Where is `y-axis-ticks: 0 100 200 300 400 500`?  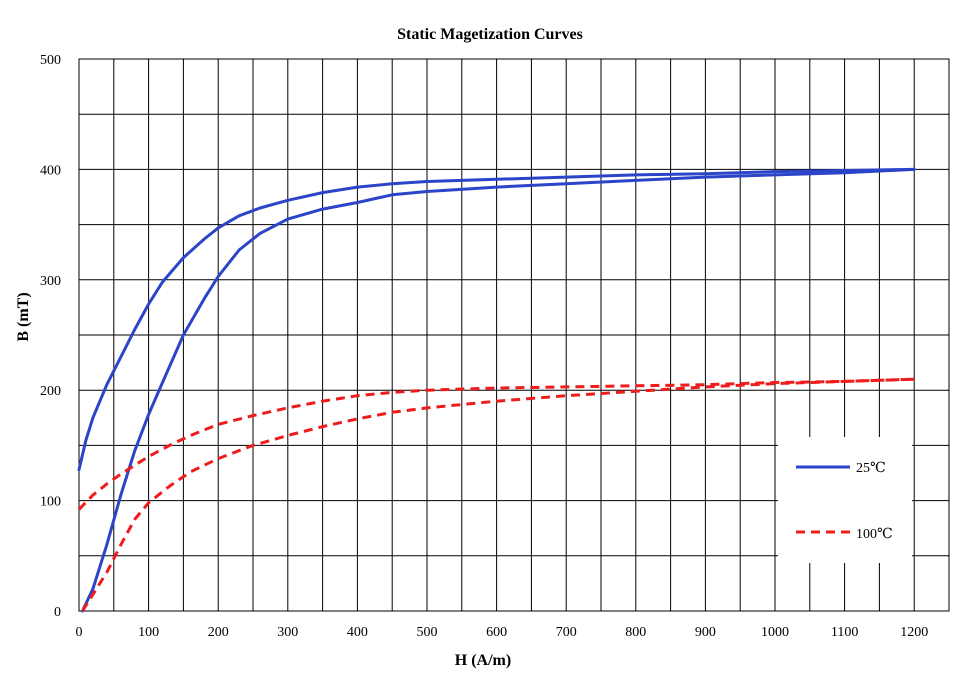
y-axis-ticks: 0 100 200 300 400 500 is located at coordinates (50, 336).